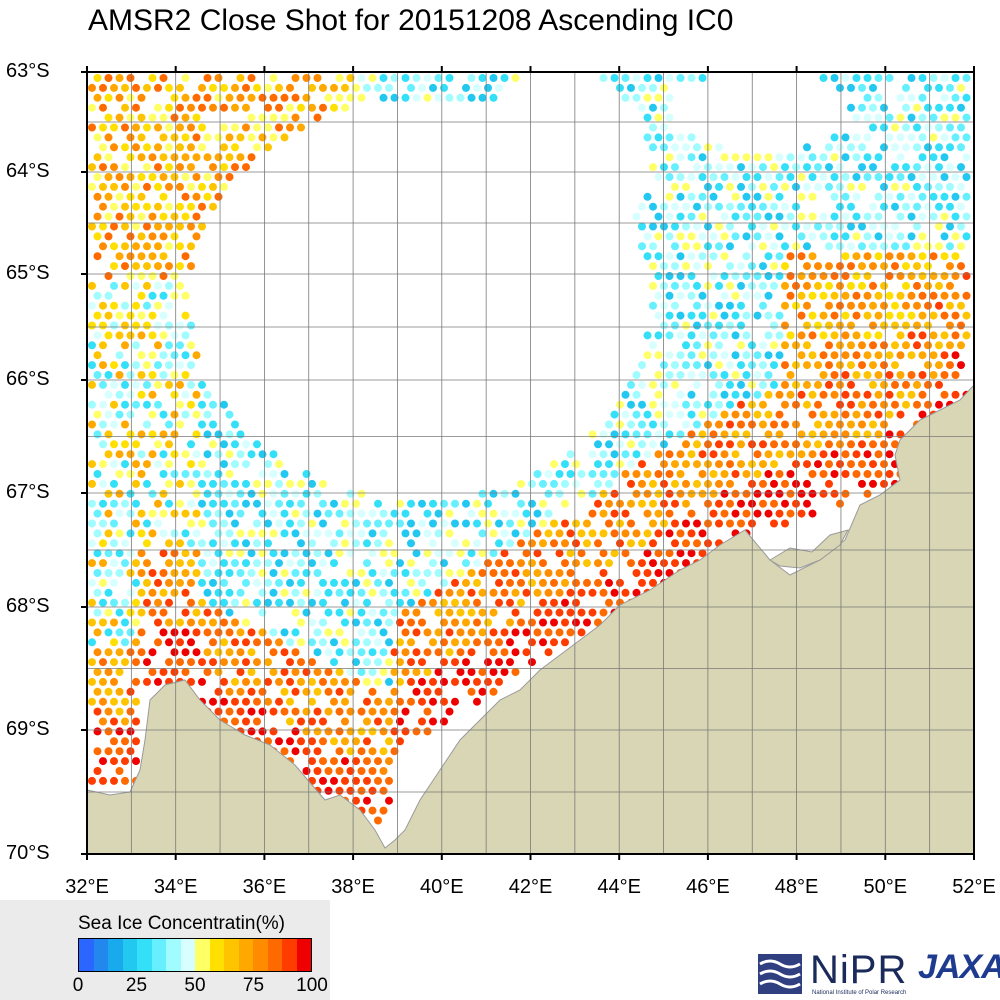 The height and width of the screenshot is (1000, 1000). I want to click on lon-label: 34°E, so click(175, 887).